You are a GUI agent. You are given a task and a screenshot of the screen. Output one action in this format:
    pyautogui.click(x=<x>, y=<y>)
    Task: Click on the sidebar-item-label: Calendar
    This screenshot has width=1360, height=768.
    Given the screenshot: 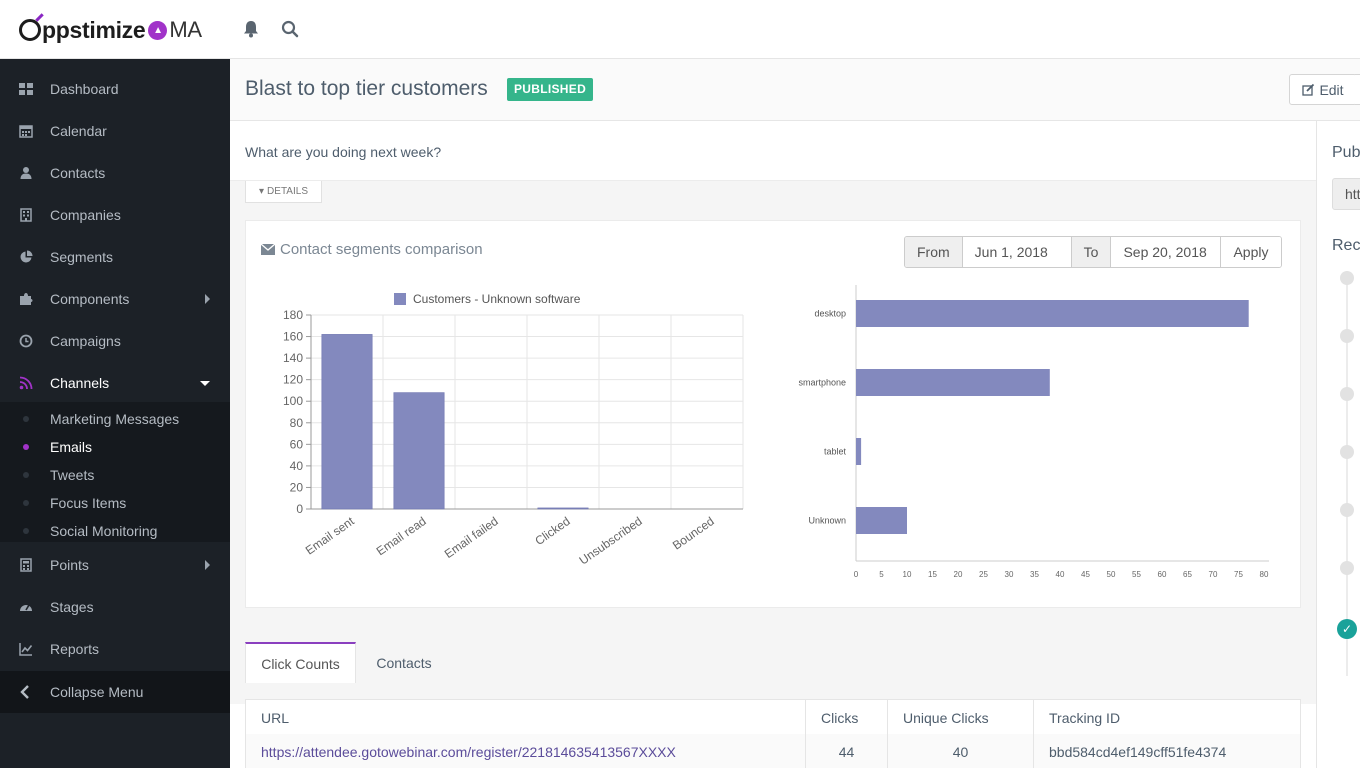 What is the action you would take?
    pyautogui.click(x=78, y=131)
    